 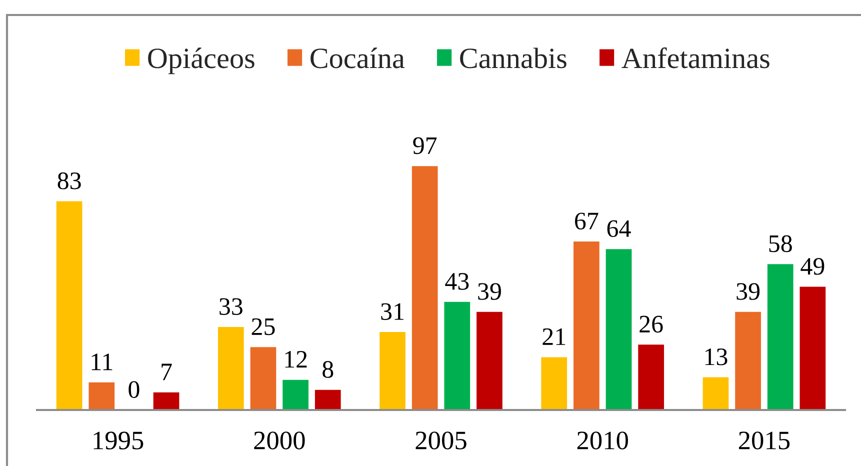 What do you see at coordinates (780, 243) in the screenshot?
I see `data-label: 58` at bounding box center [780, 243].